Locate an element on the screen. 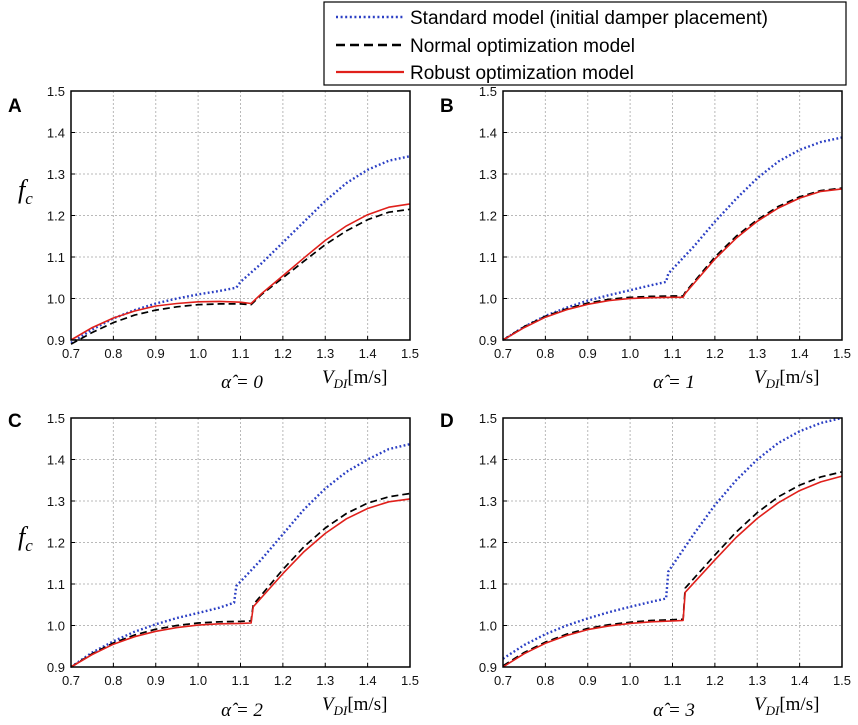 This screenshot has width=858, height=725. series-line-robust-c is located at coordinates (240, 583).